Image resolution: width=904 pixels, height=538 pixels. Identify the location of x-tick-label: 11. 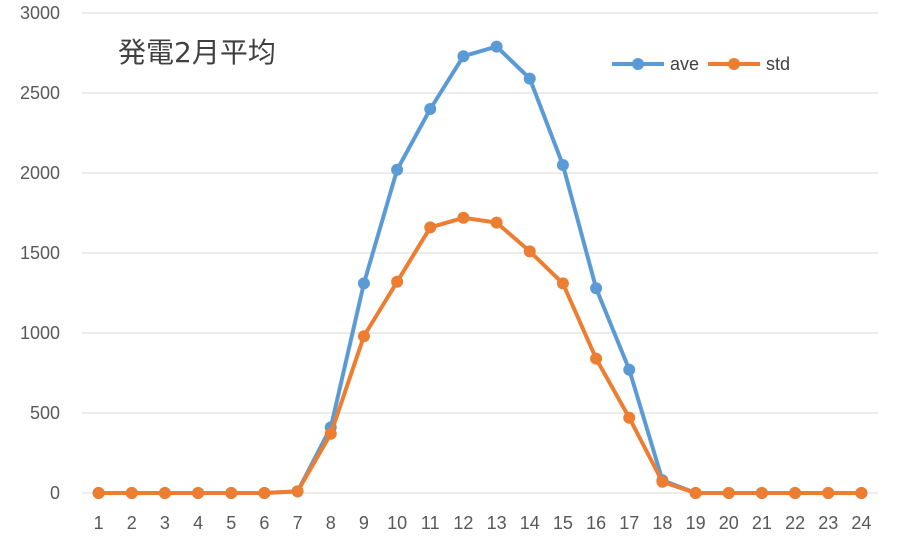
(430, 523).